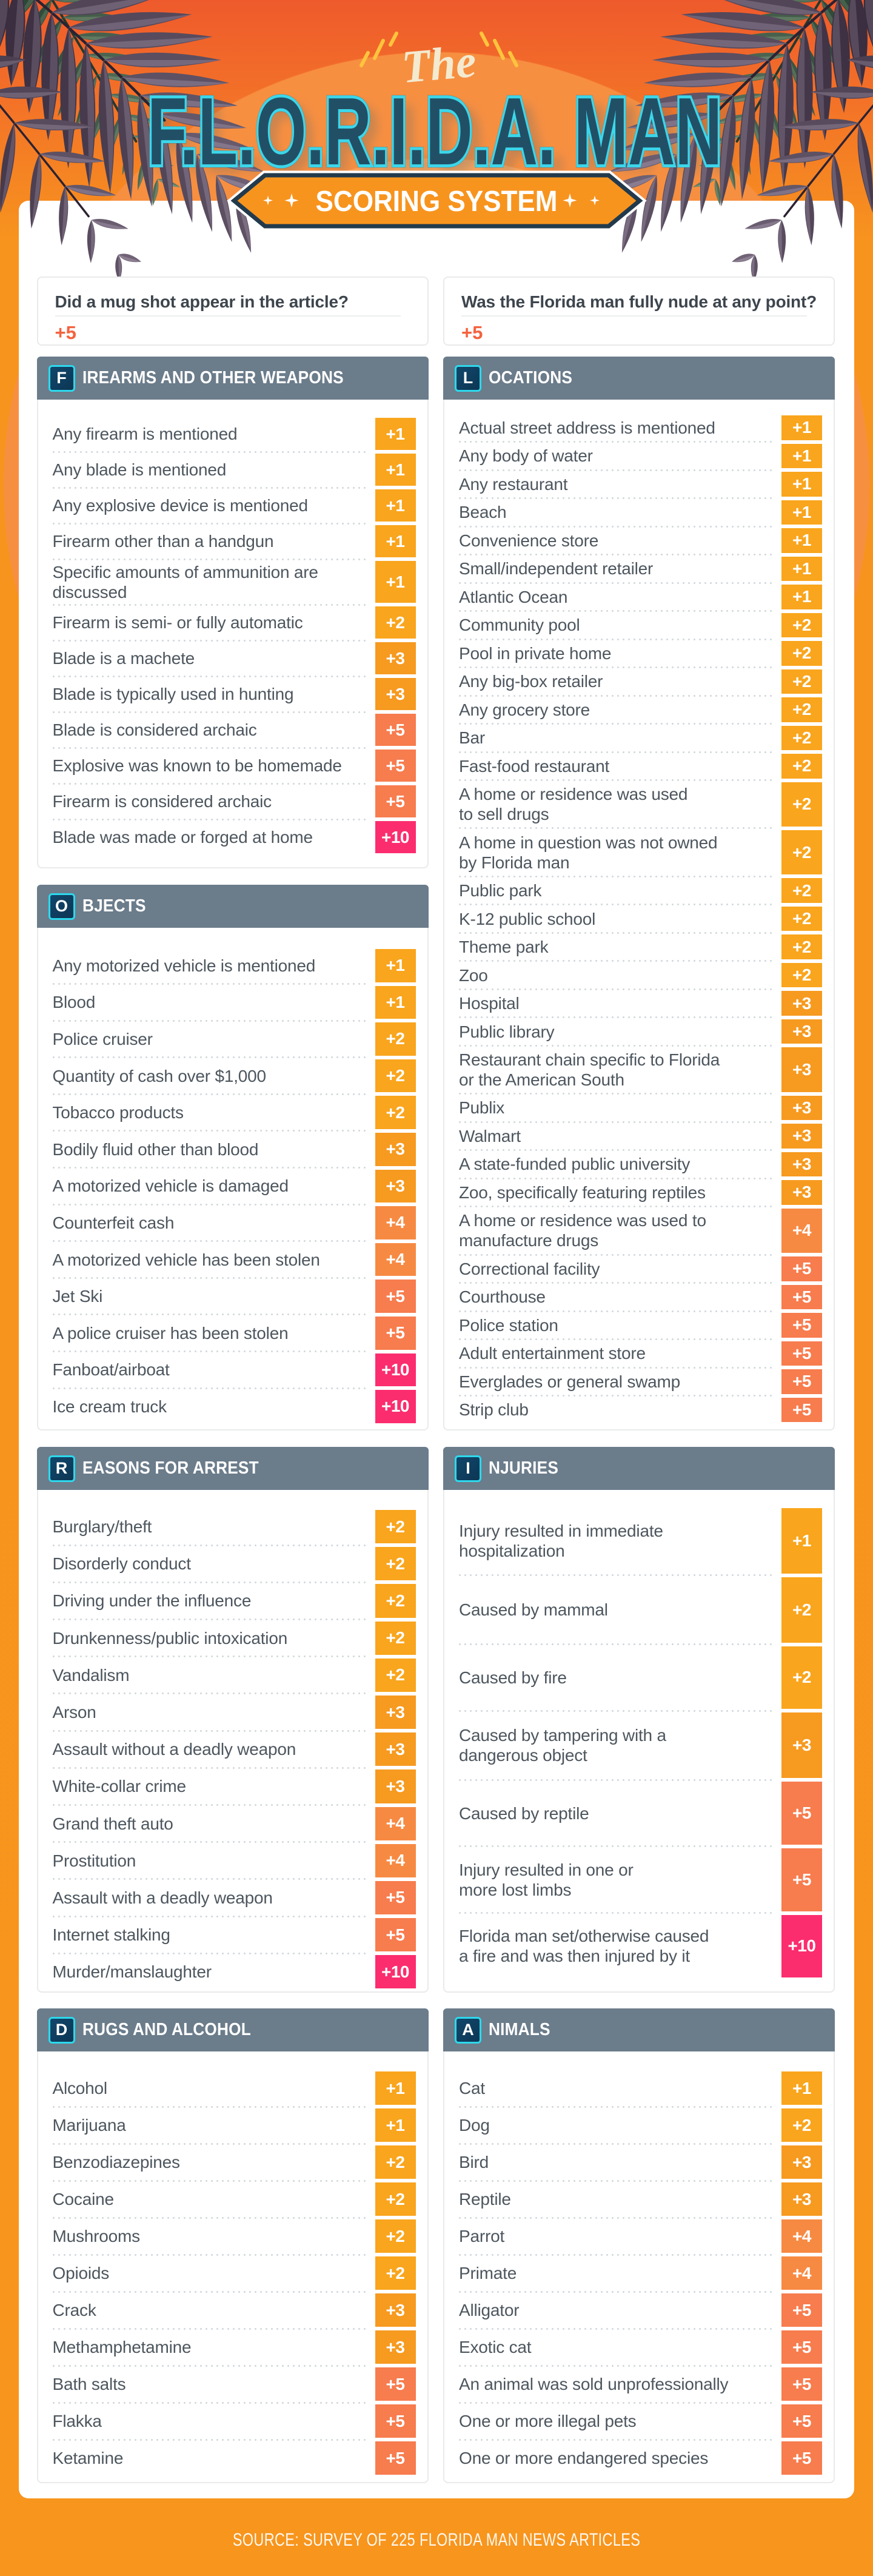 The height and width of the screenshot is (2576, 873). What do you see at coordinates (434, 131) in the screenshot?
I see `svg-text: F.L.O.R.I.D.A. MAN` at bounding box center [434, 131].